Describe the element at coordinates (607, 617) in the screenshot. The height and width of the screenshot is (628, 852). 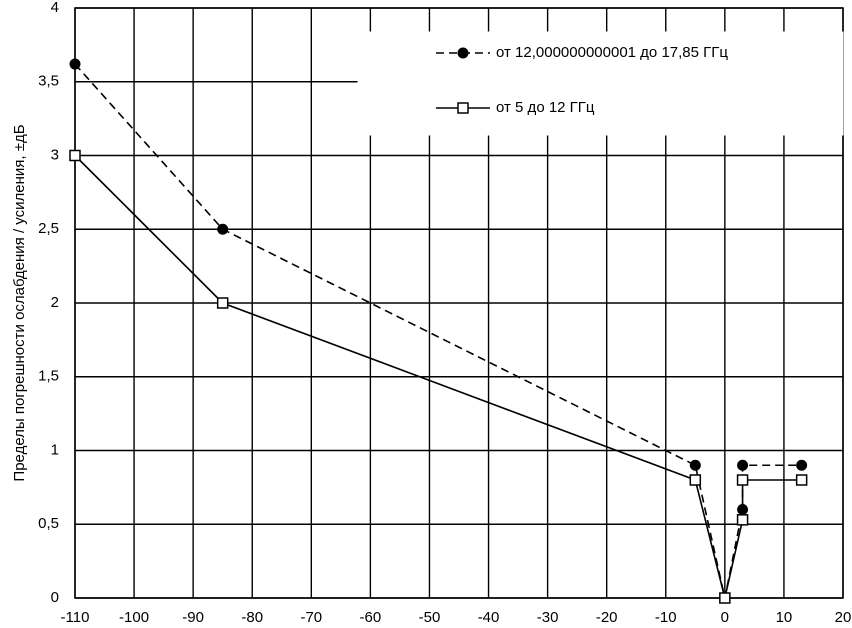
I see `x-tick-label: -20` at that location.